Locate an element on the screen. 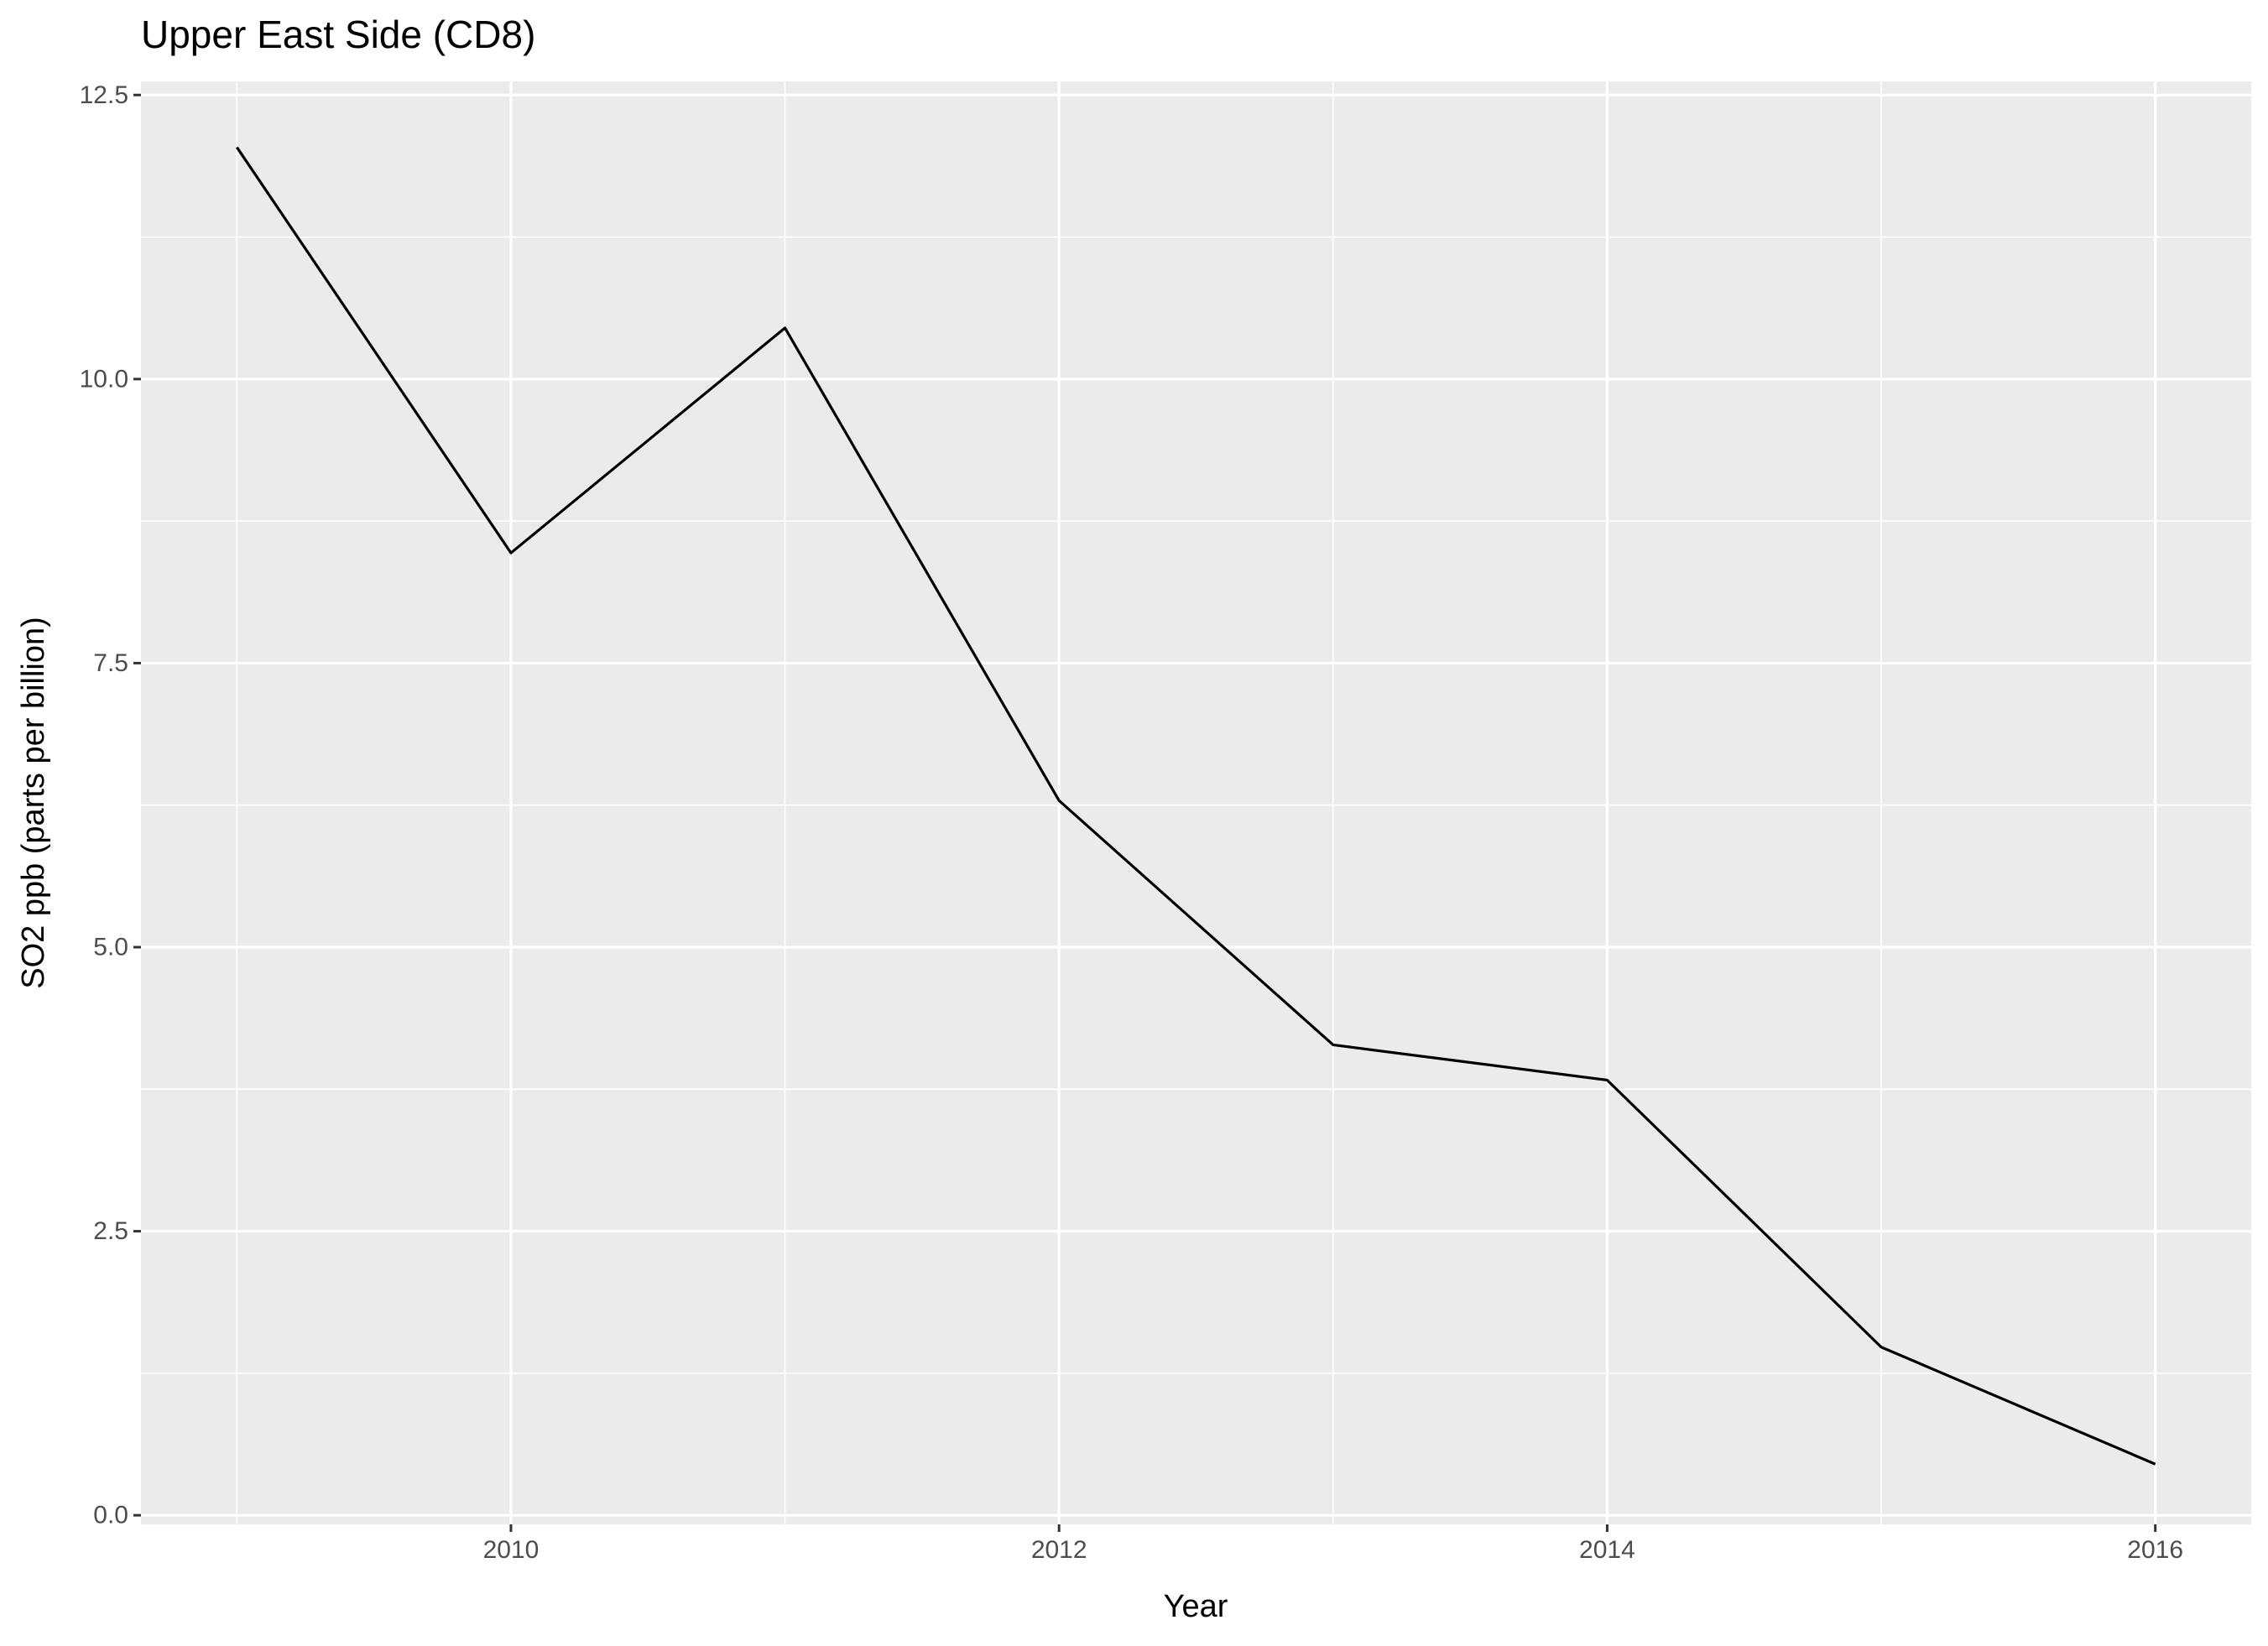 This screenshot has width=2268, height=1646. y-tick-label: 12.5 is located at coordinates (104, 95).